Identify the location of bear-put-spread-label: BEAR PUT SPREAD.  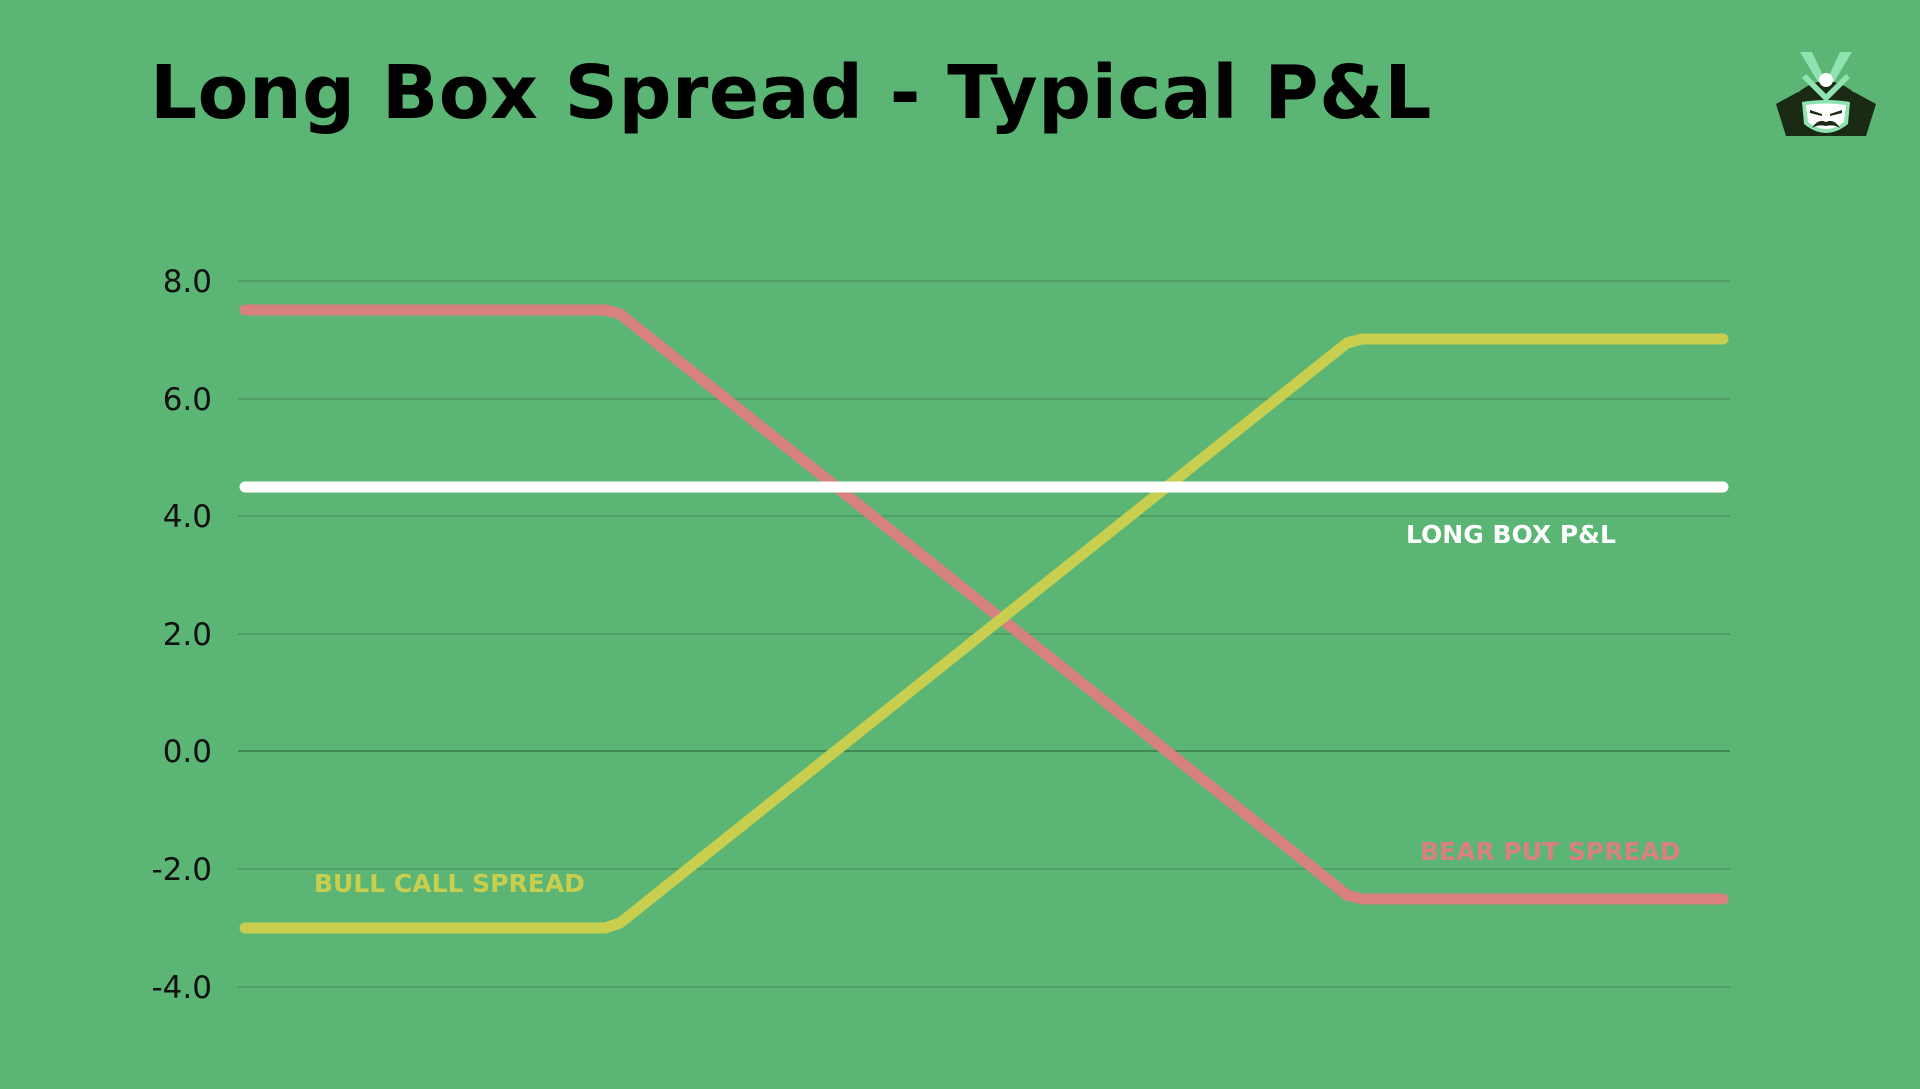
(1550, 851).